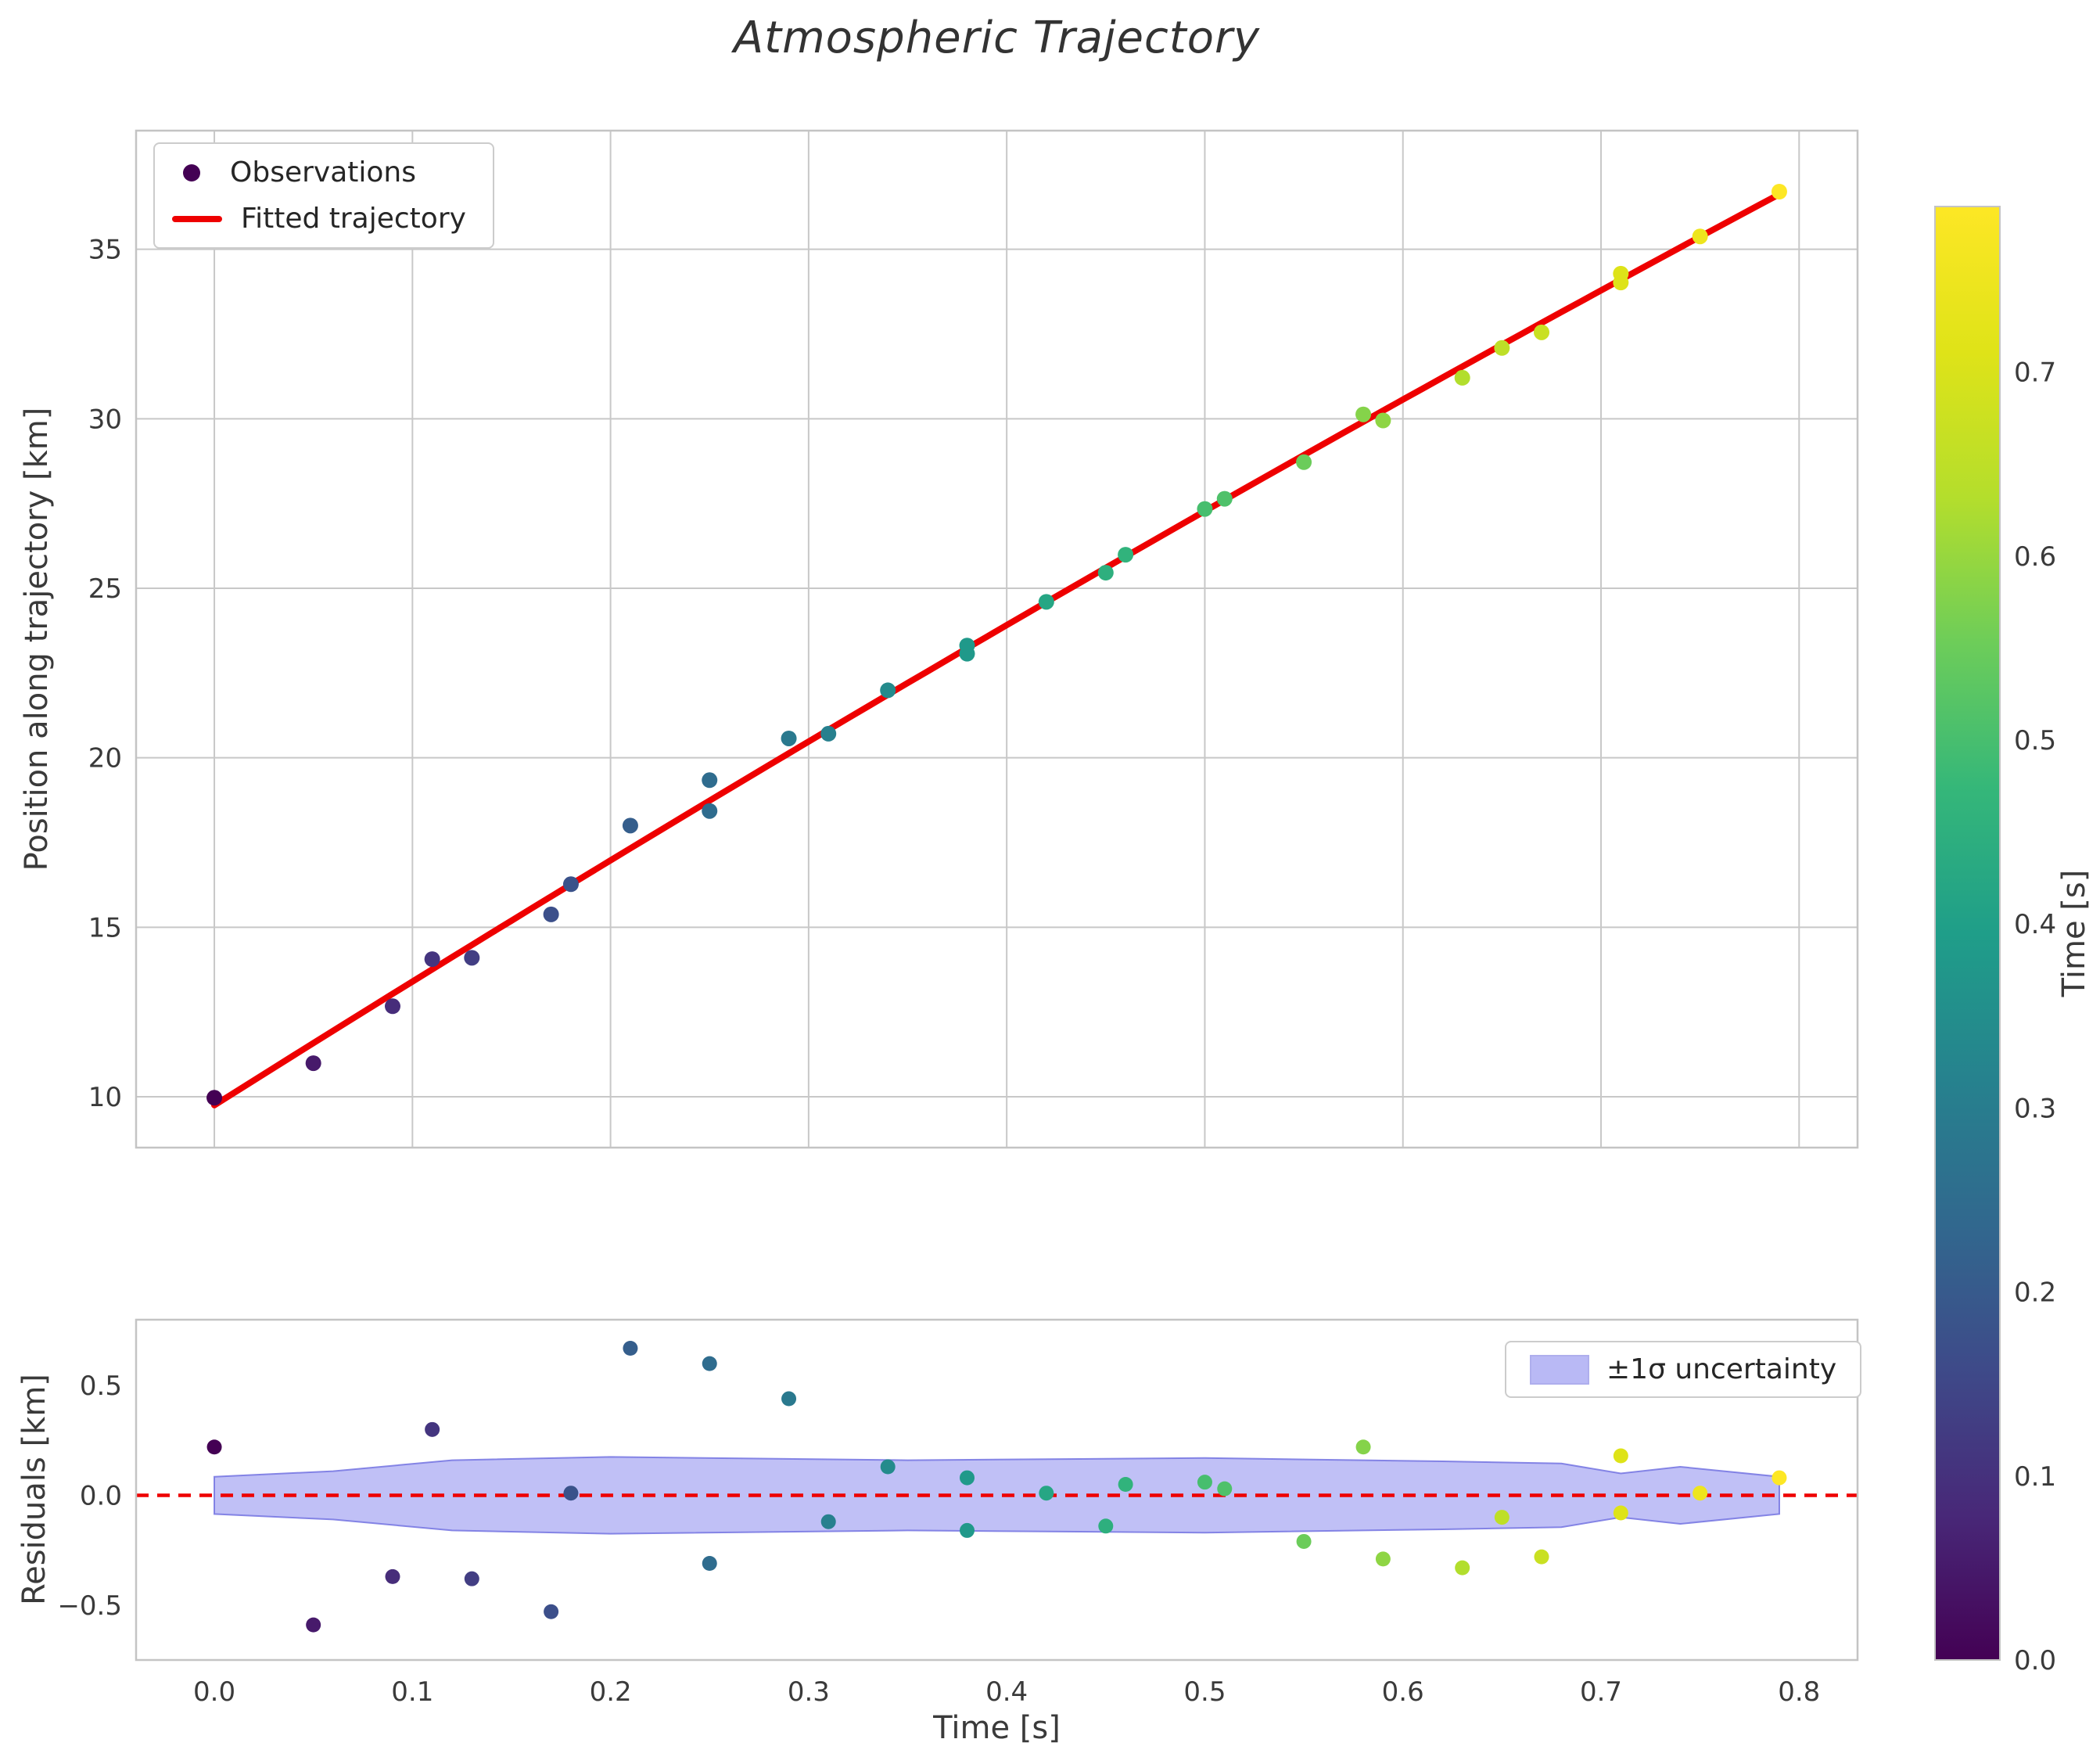 The width and height of the screenshot is (2100, 1757). What do you see at coordinates (37, 639) in the screenshot?
I see `main-y-axis-label: Position along trajectory [km]` at bounding box center [37, 639].